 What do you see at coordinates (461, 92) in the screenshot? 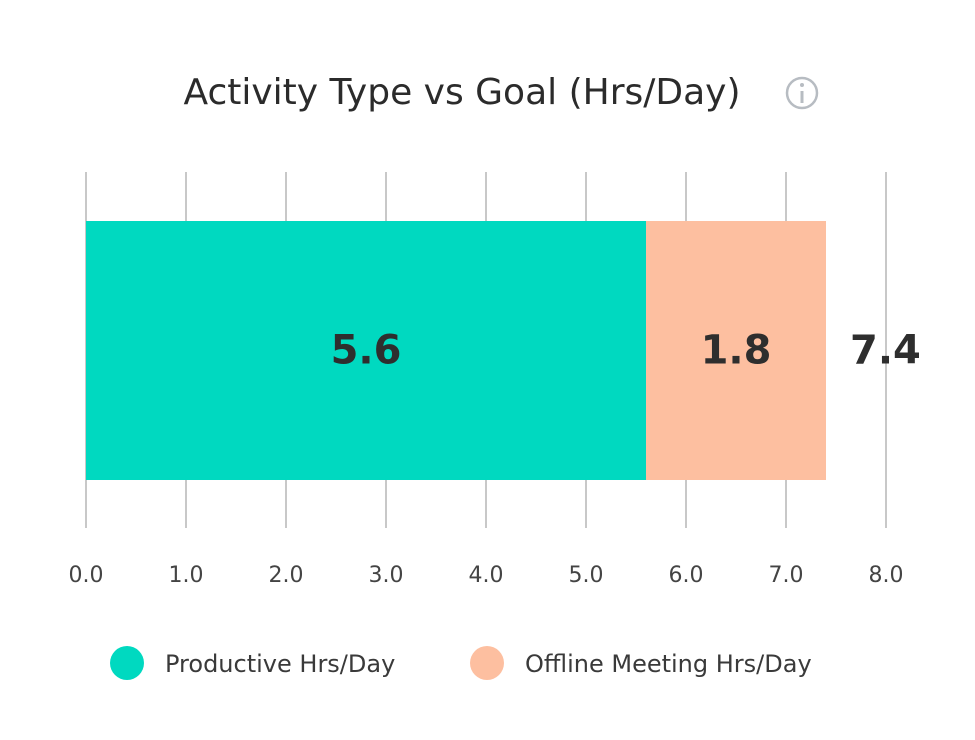
I see `chart-title: Activity Type vs Goal (Hrs/Day)` at bounding box center [461, 92].